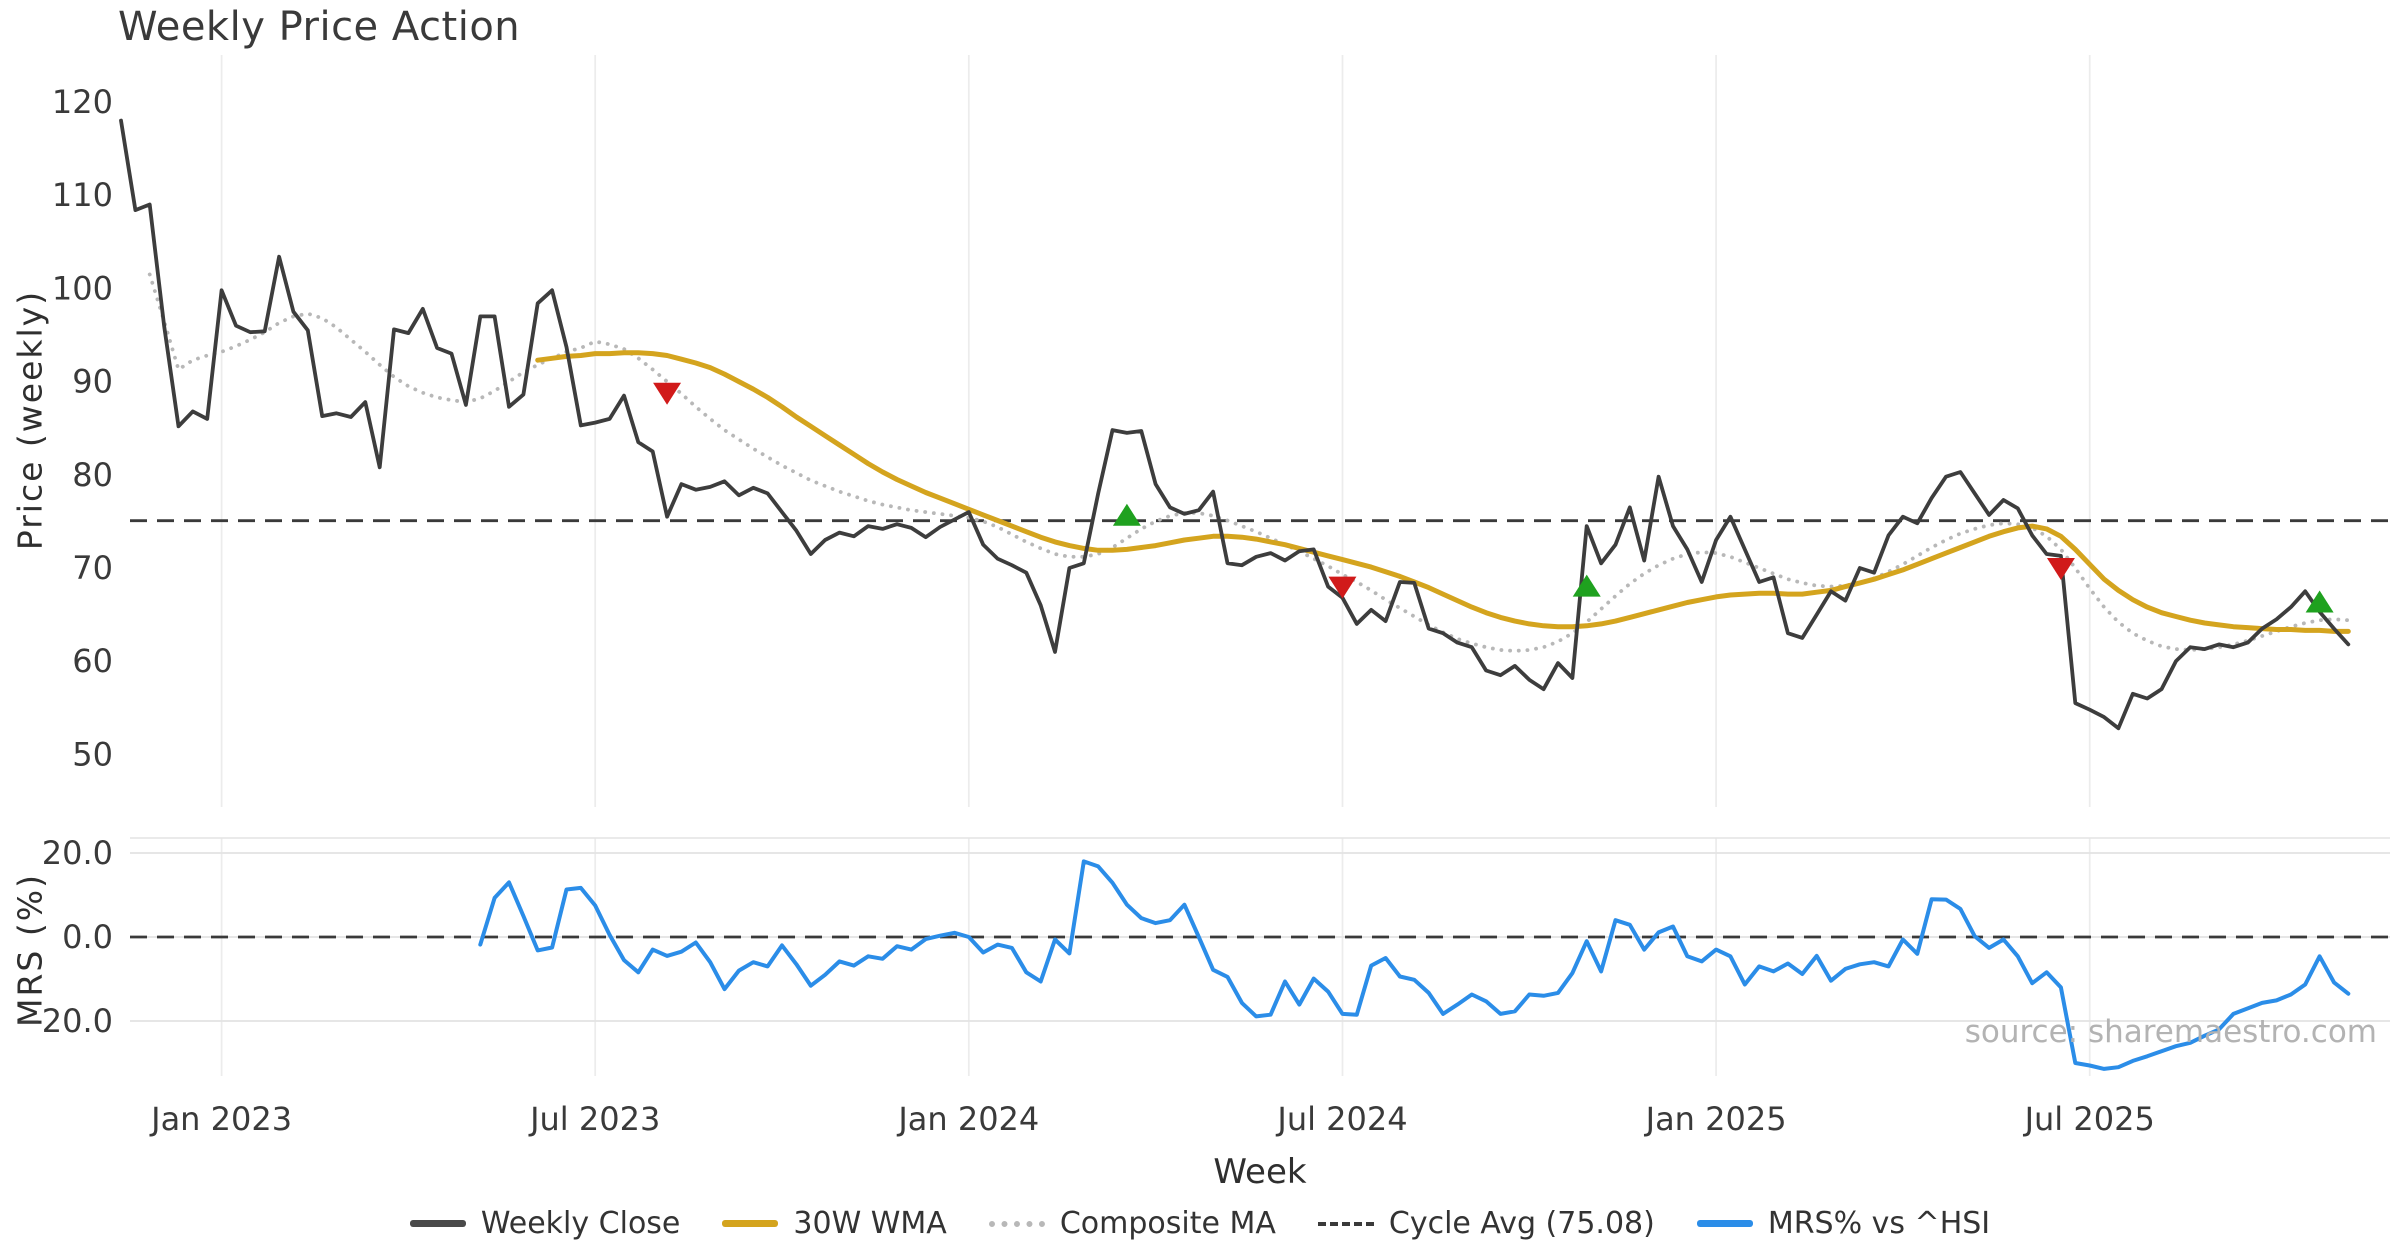  What do you see at coordinates (220, 1119) in the screenshot?
I see `x-tick-label: Jan 2023` at bounding box center [220, 1119].